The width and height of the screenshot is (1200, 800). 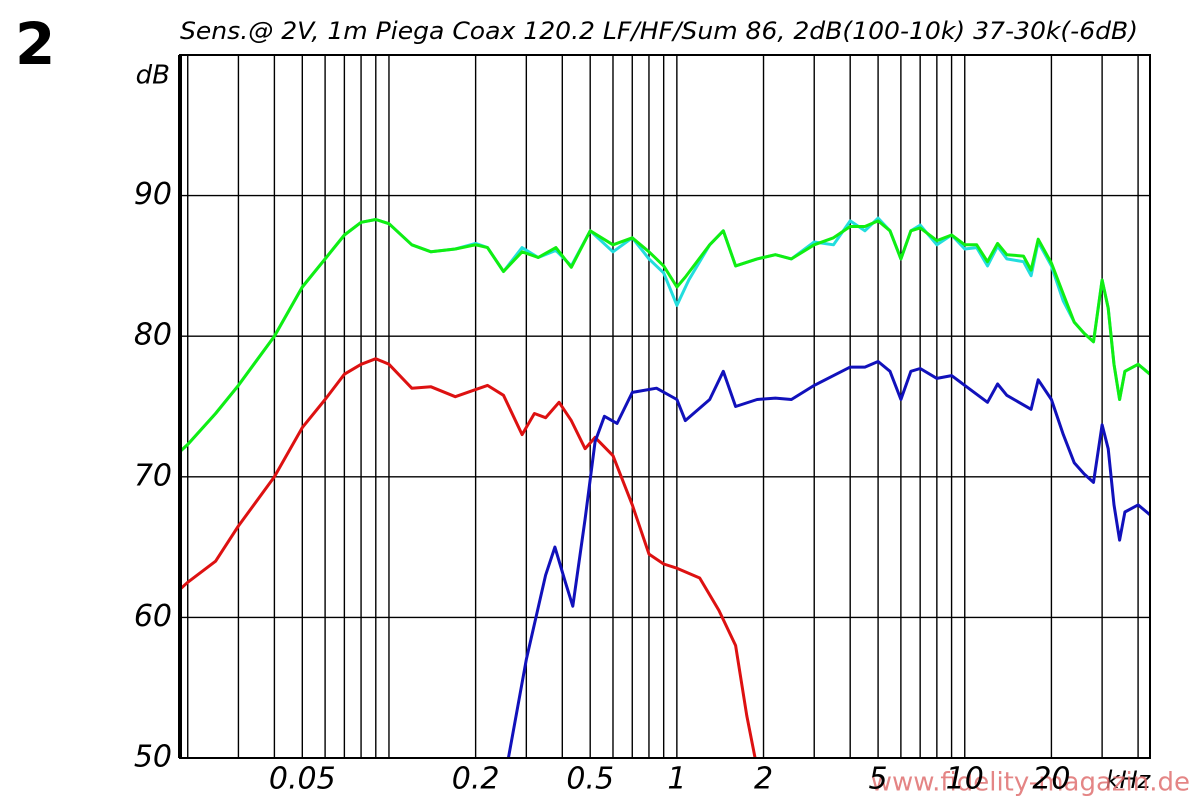 What do you see at coordinates (153, 475) in the screenshot?
I see `y-tick-label: 70` at bounding box center [153, 475].